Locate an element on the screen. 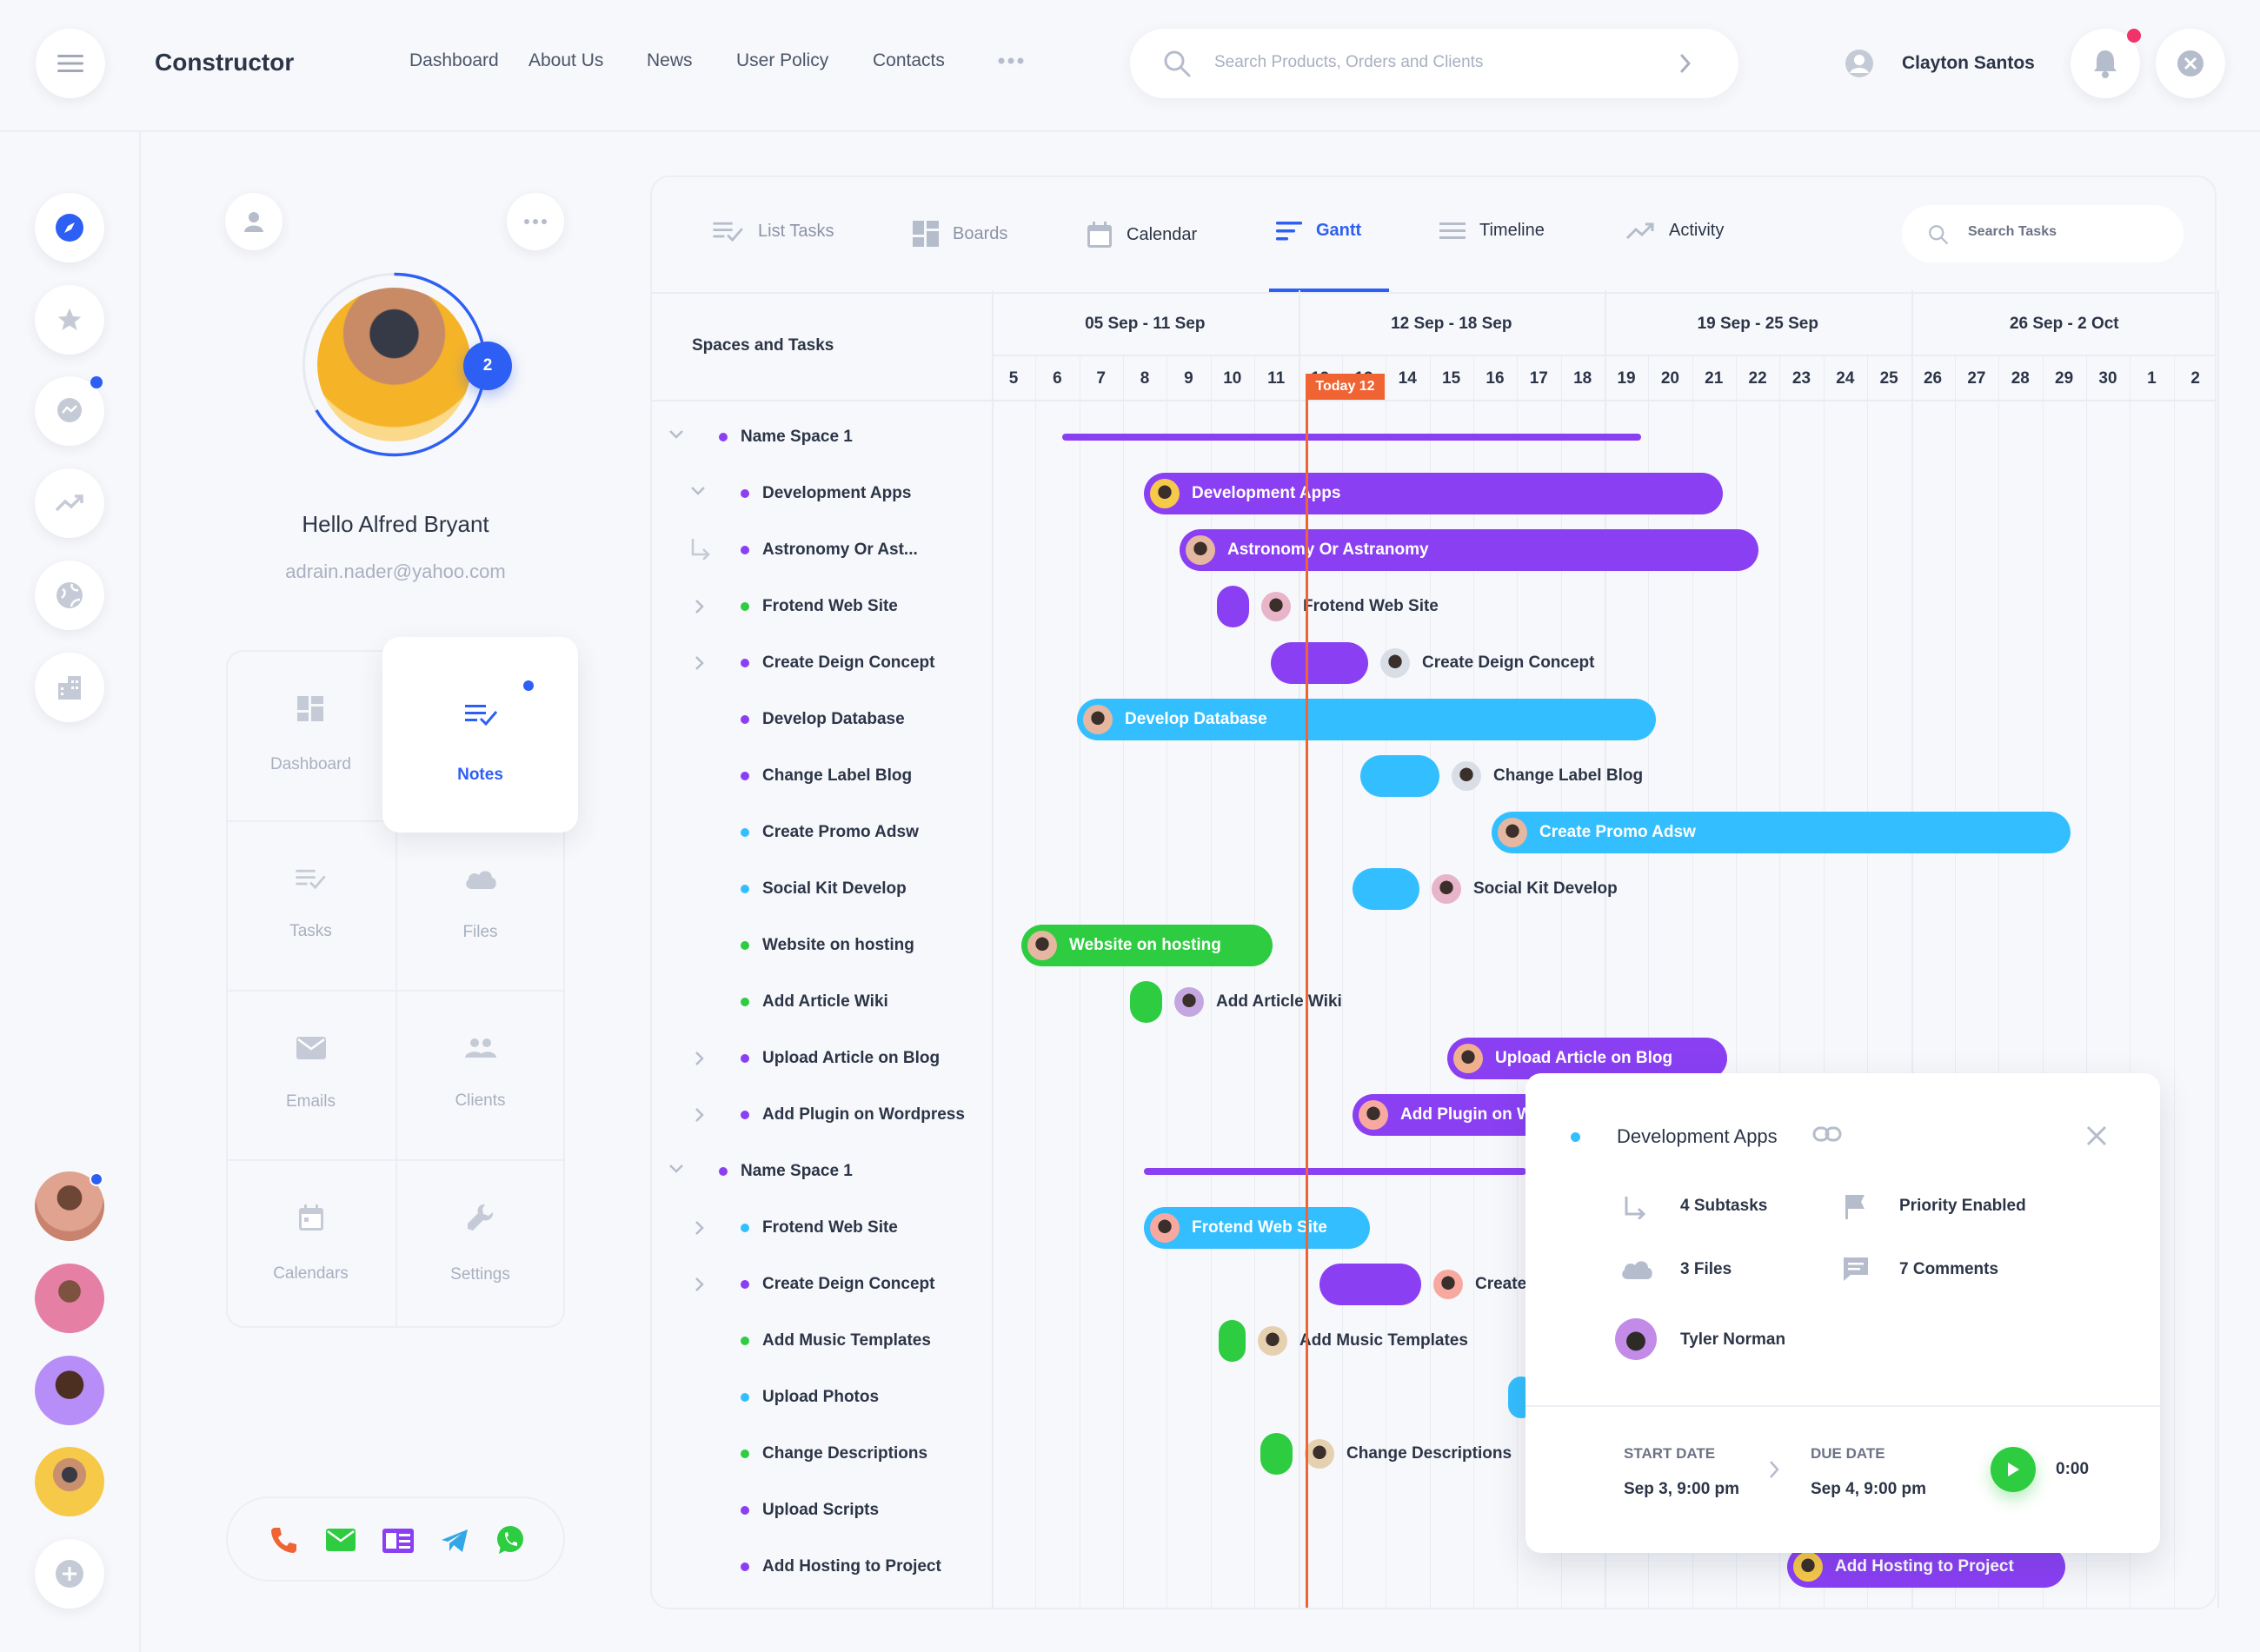 Image resolution: width=2260 pixels, height=1652 pixels. subtasks-count: 4 Subtasks is located at coordinates (1724, 1206).